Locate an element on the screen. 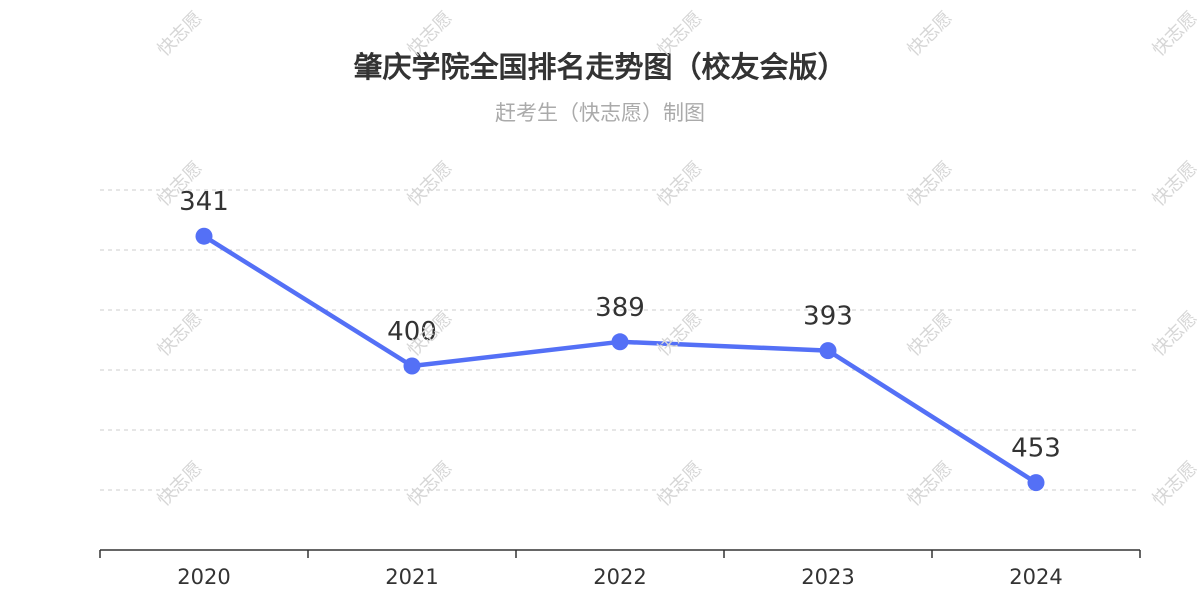 Image resolution: width=1200 pixels, height=600 pixels. chart-title: 肇庆学院全国排名走势图（校友会版） is located at coordinates (600, 67).